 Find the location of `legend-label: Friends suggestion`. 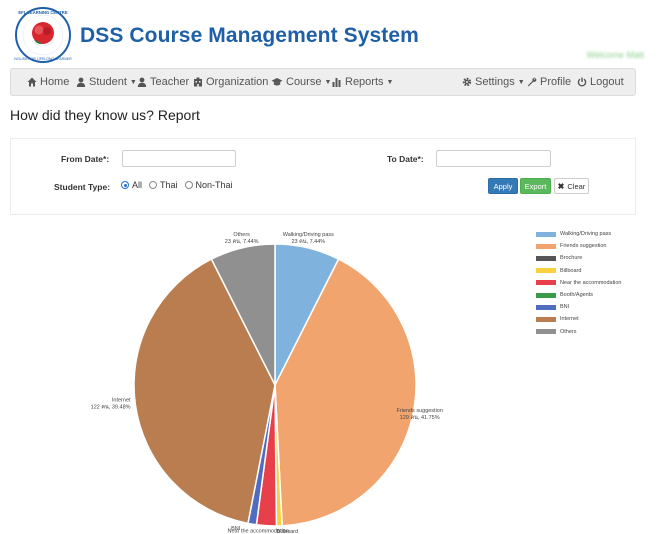

legend-label: Friends suggestion is located at coordinates (583, 246).